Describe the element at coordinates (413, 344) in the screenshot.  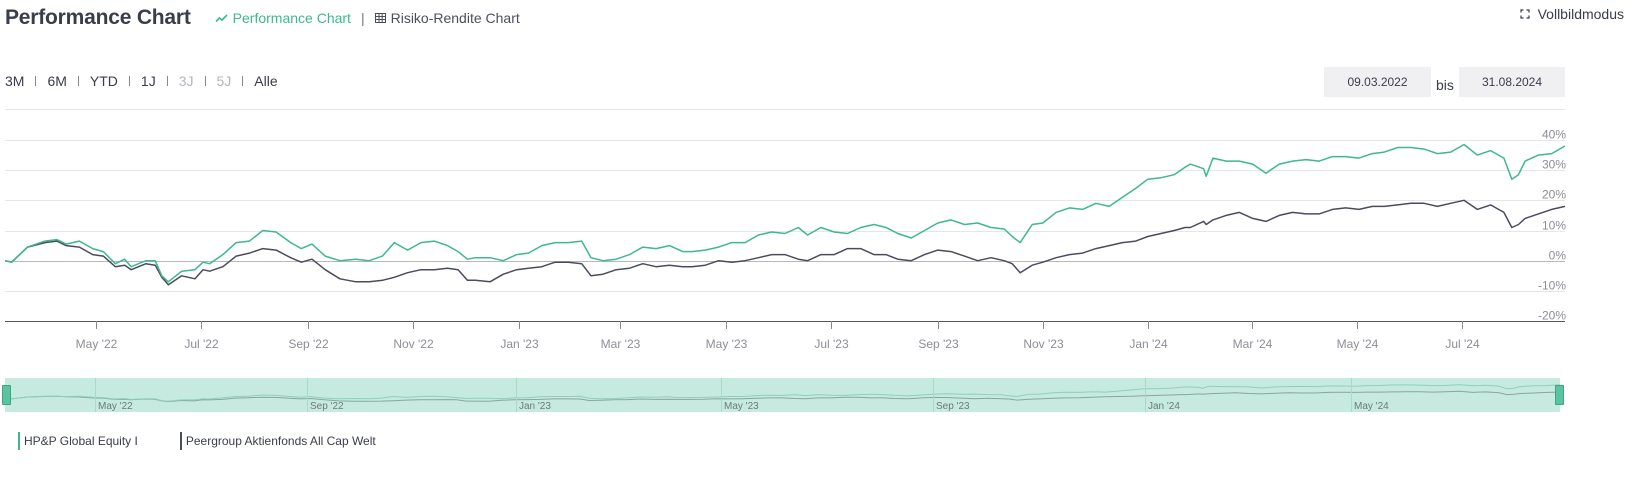
I see `x-tick-label: Nov '22` at that location.